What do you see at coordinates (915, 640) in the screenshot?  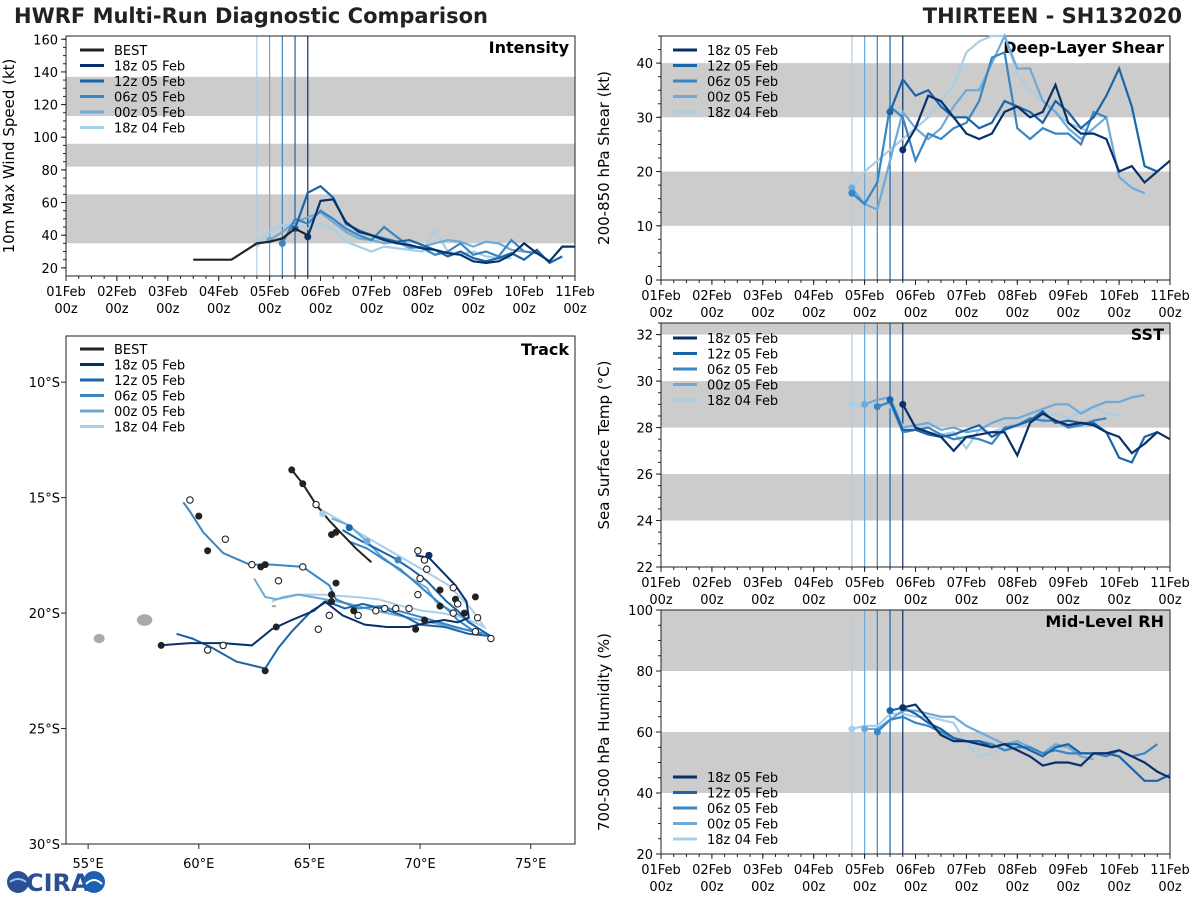 I see `rh-band` at bounding box center [915, 640].